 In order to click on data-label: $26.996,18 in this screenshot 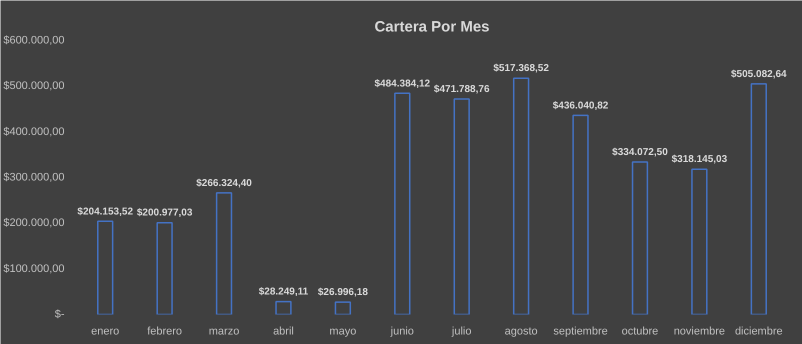, I will do `click(343, 292)`.